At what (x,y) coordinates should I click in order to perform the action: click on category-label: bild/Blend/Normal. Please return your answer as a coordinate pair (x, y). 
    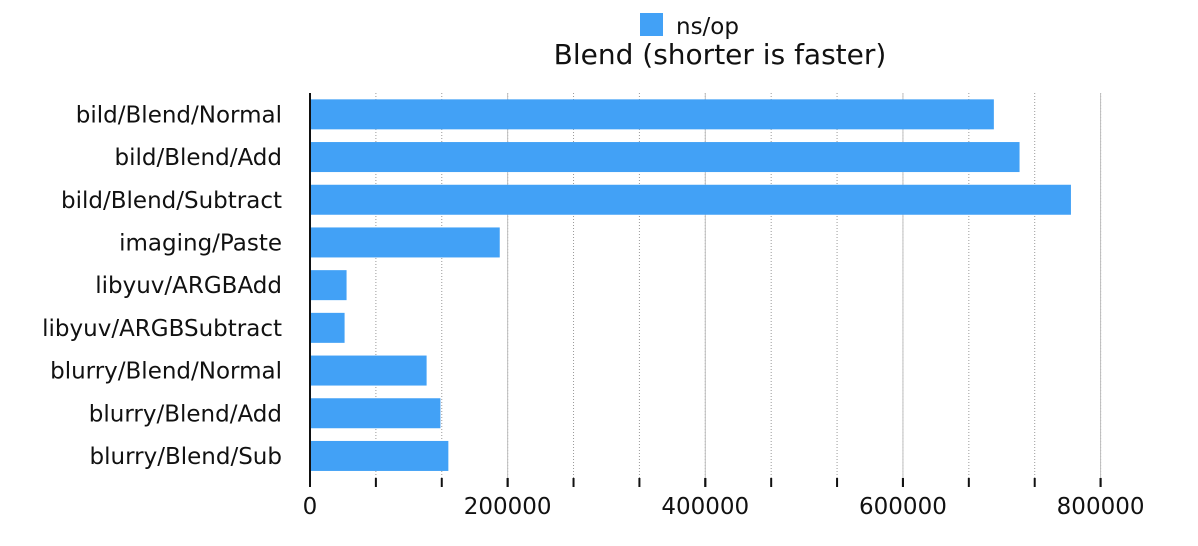
    Looking at the image, I should click on (179, 115).